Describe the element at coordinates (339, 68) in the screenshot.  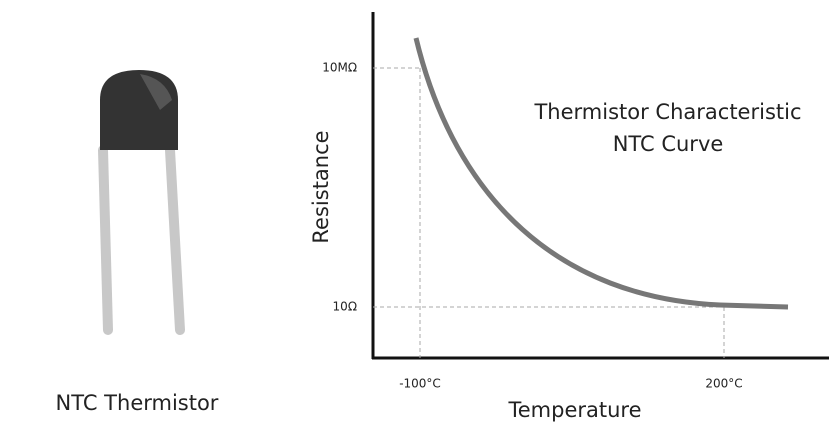
I see `y-tick-label: 10MΩ` at that location.